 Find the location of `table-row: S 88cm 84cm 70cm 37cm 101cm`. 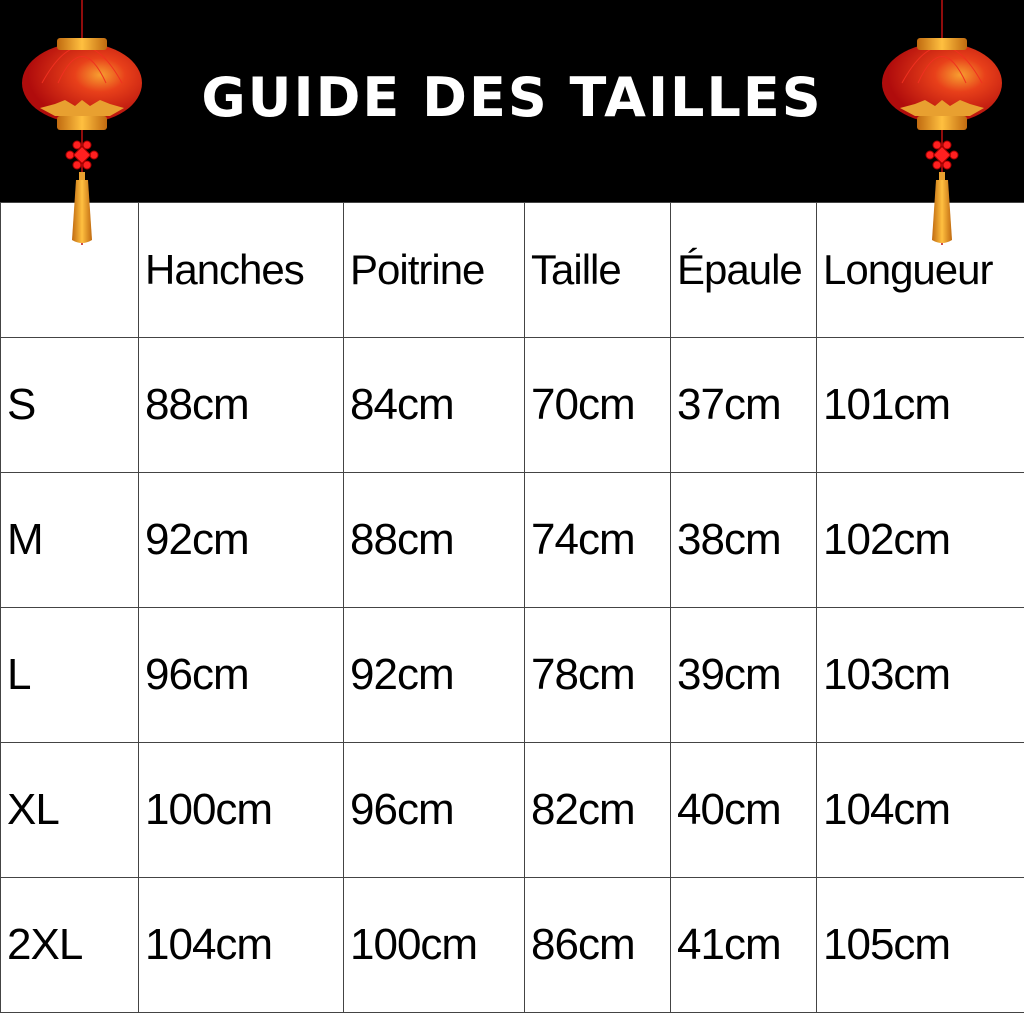

table-row: S 88cm 84cm 70cm 37cm 101cm is located at coordinates (512, 405).